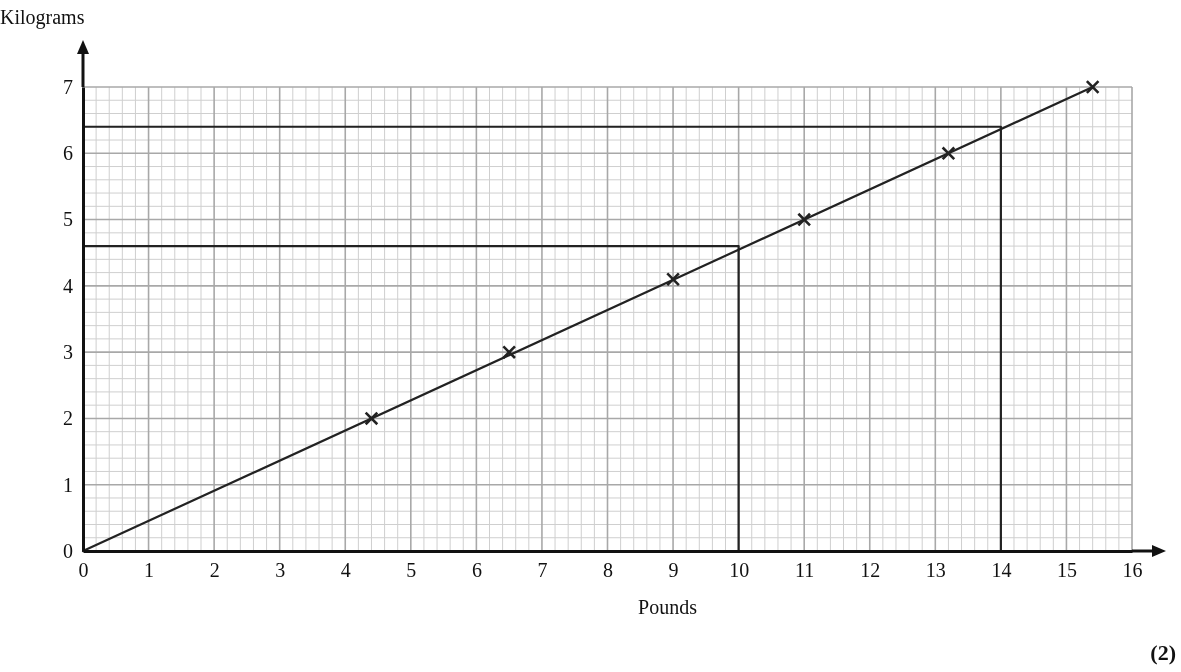  I want to click on x-tick-label: 2, so click(214, 570).